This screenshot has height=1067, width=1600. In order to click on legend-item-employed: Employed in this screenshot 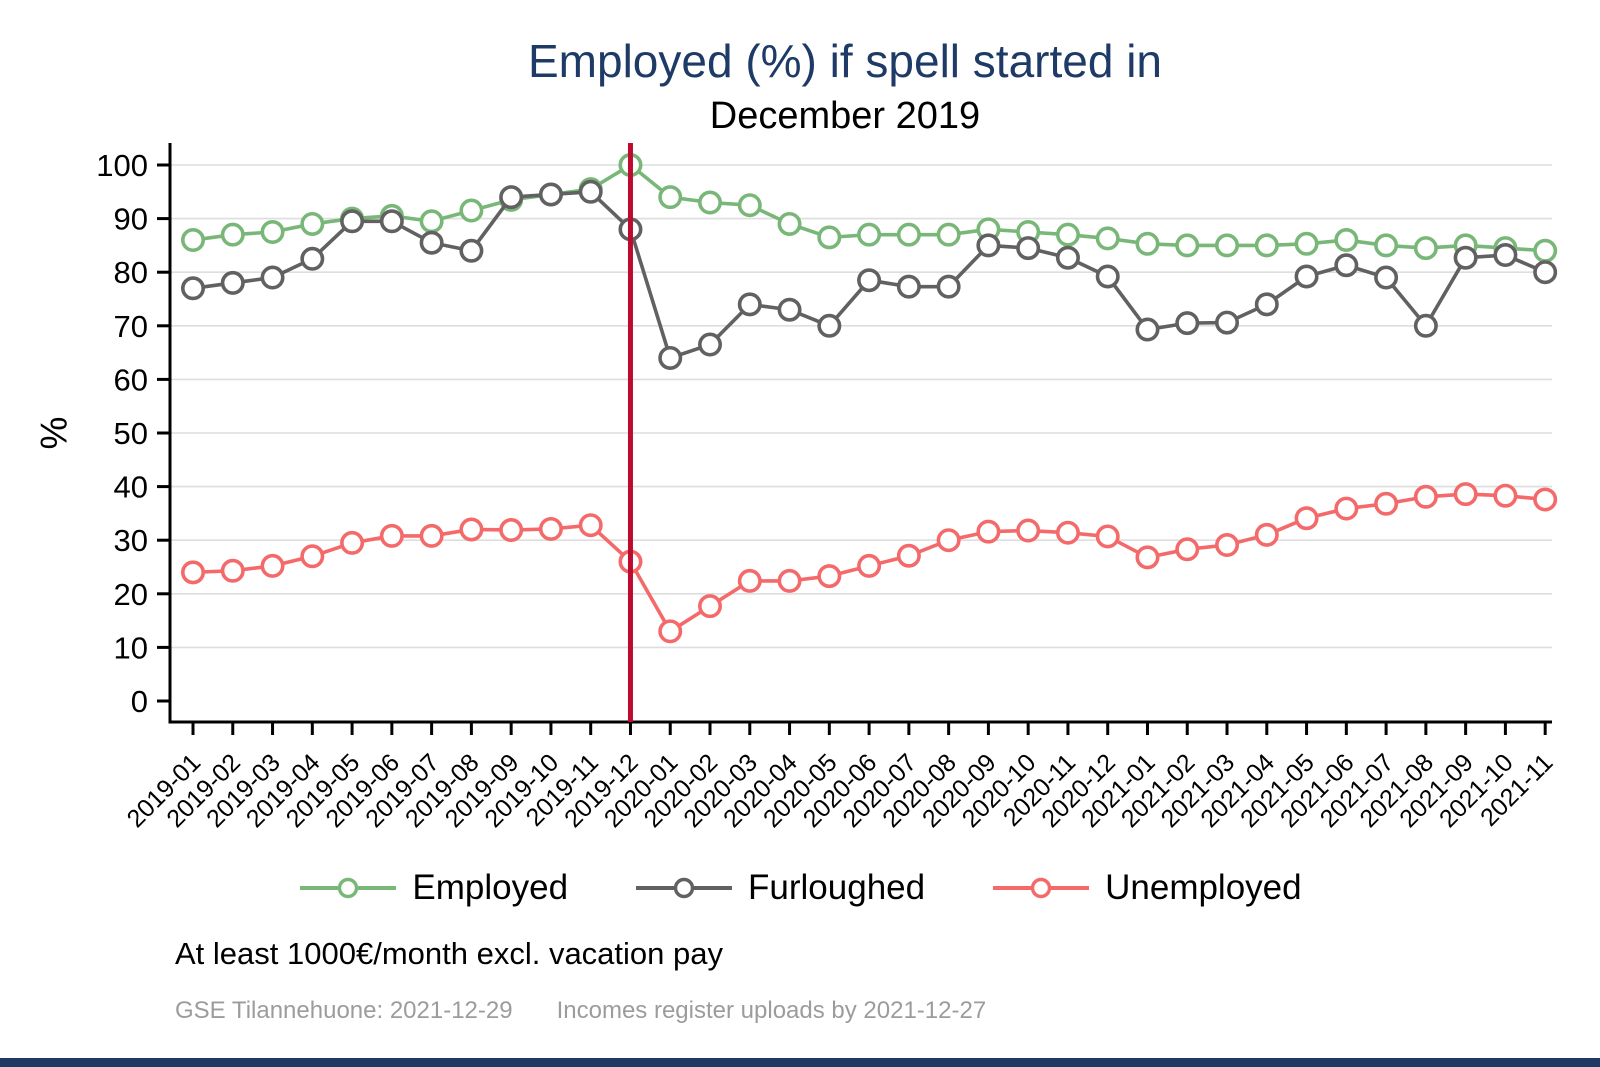, I will do `click(433, 888)`.